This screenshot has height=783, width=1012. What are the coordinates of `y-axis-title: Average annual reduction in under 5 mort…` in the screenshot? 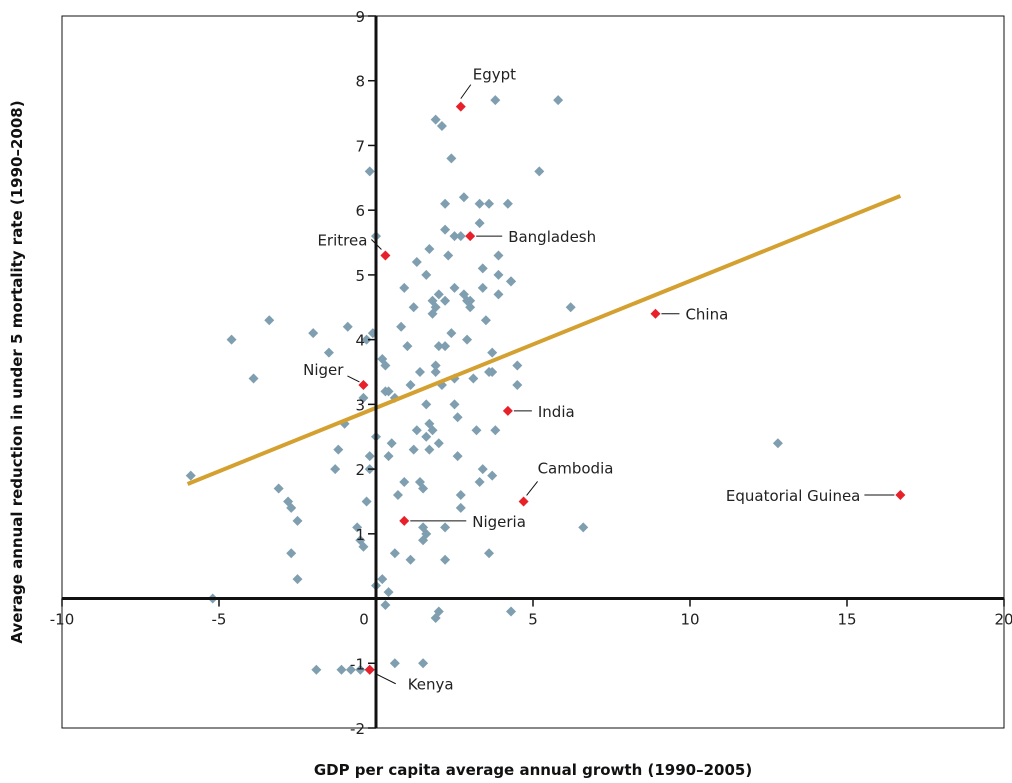 It's located at (17, 371).